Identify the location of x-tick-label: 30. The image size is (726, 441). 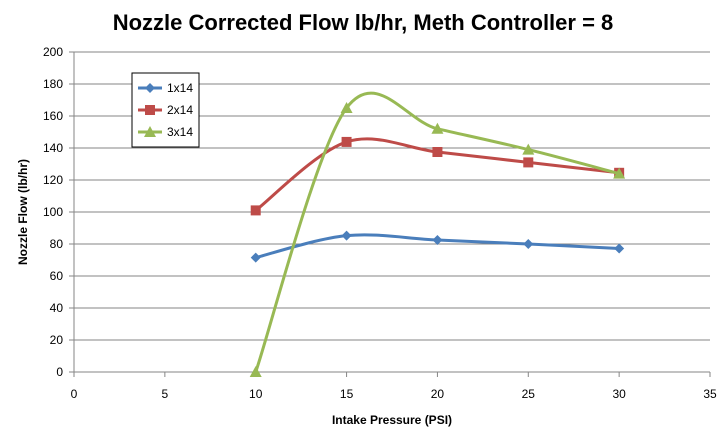
(619, 394).